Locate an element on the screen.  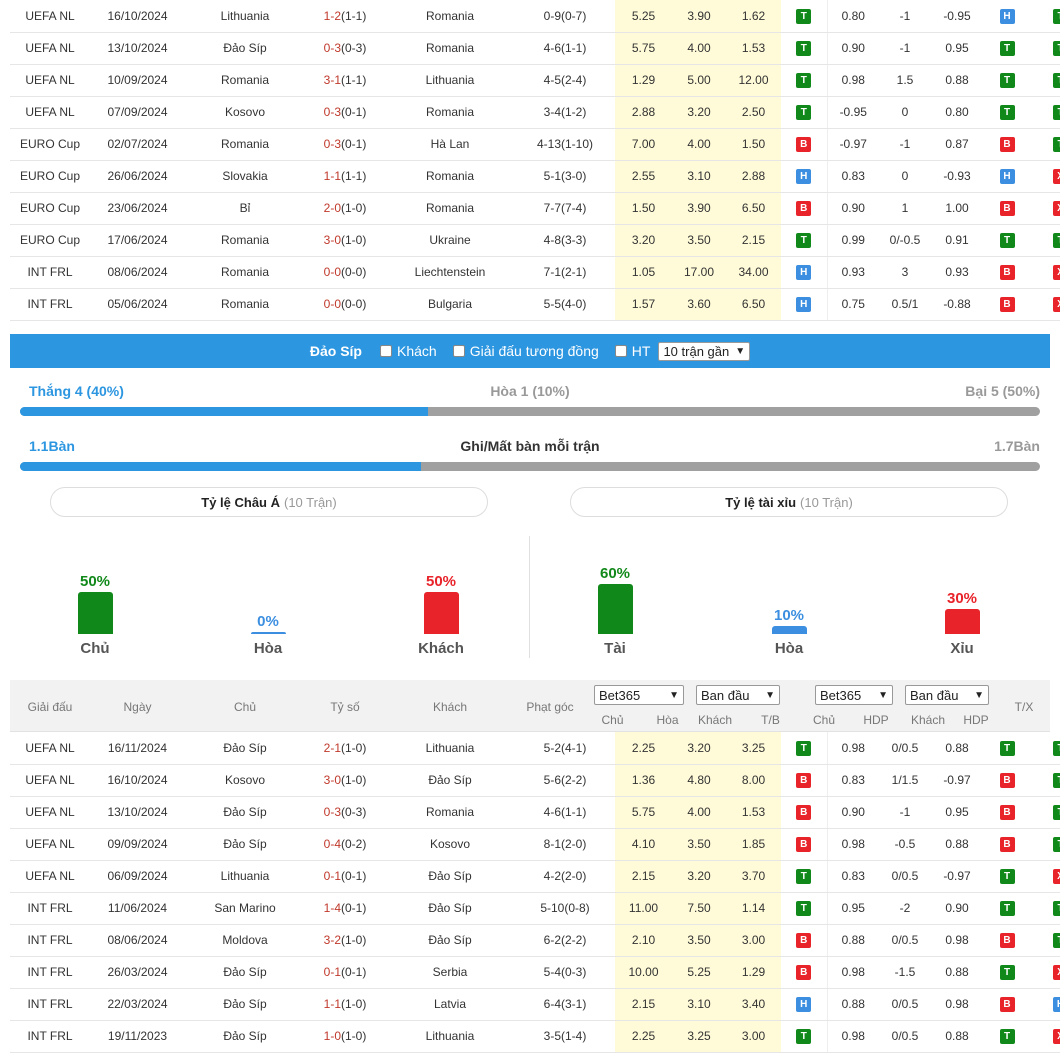
score-cell: 1-0(1-0) is located at coordinates (345, 1036).